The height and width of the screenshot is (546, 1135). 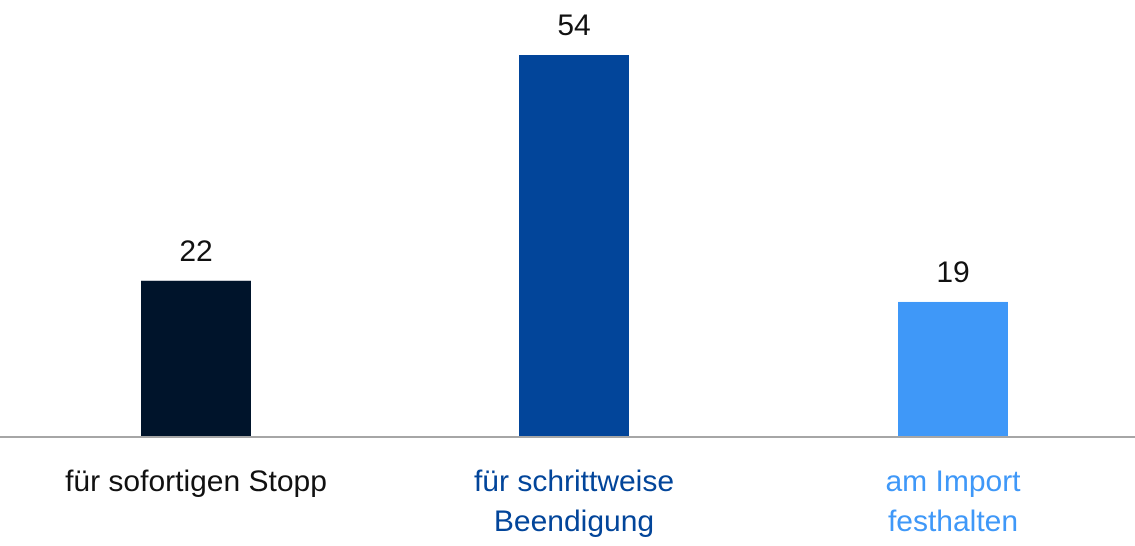 I want to click on category-label: für schrittweise Beendigung, so click(x=574, y=501).